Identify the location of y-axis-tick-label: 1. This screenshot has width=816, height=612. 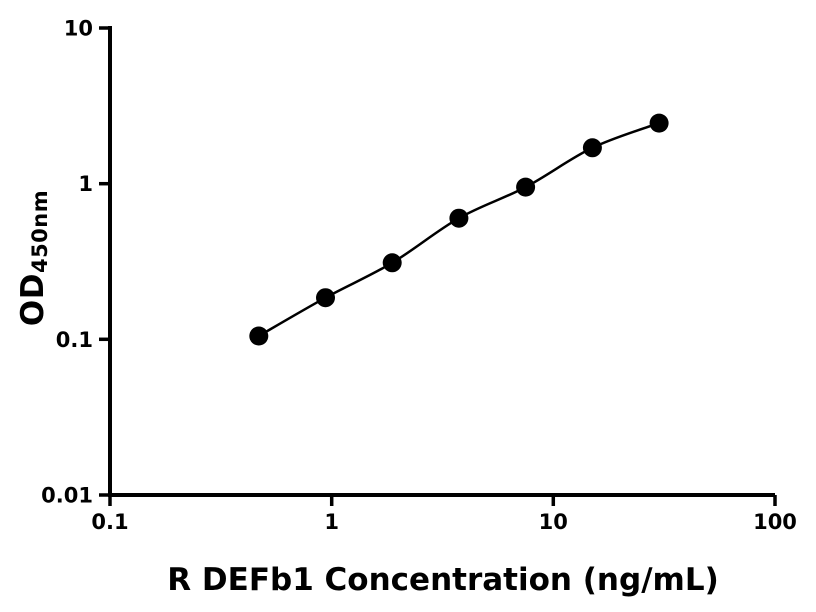
(85, 184).